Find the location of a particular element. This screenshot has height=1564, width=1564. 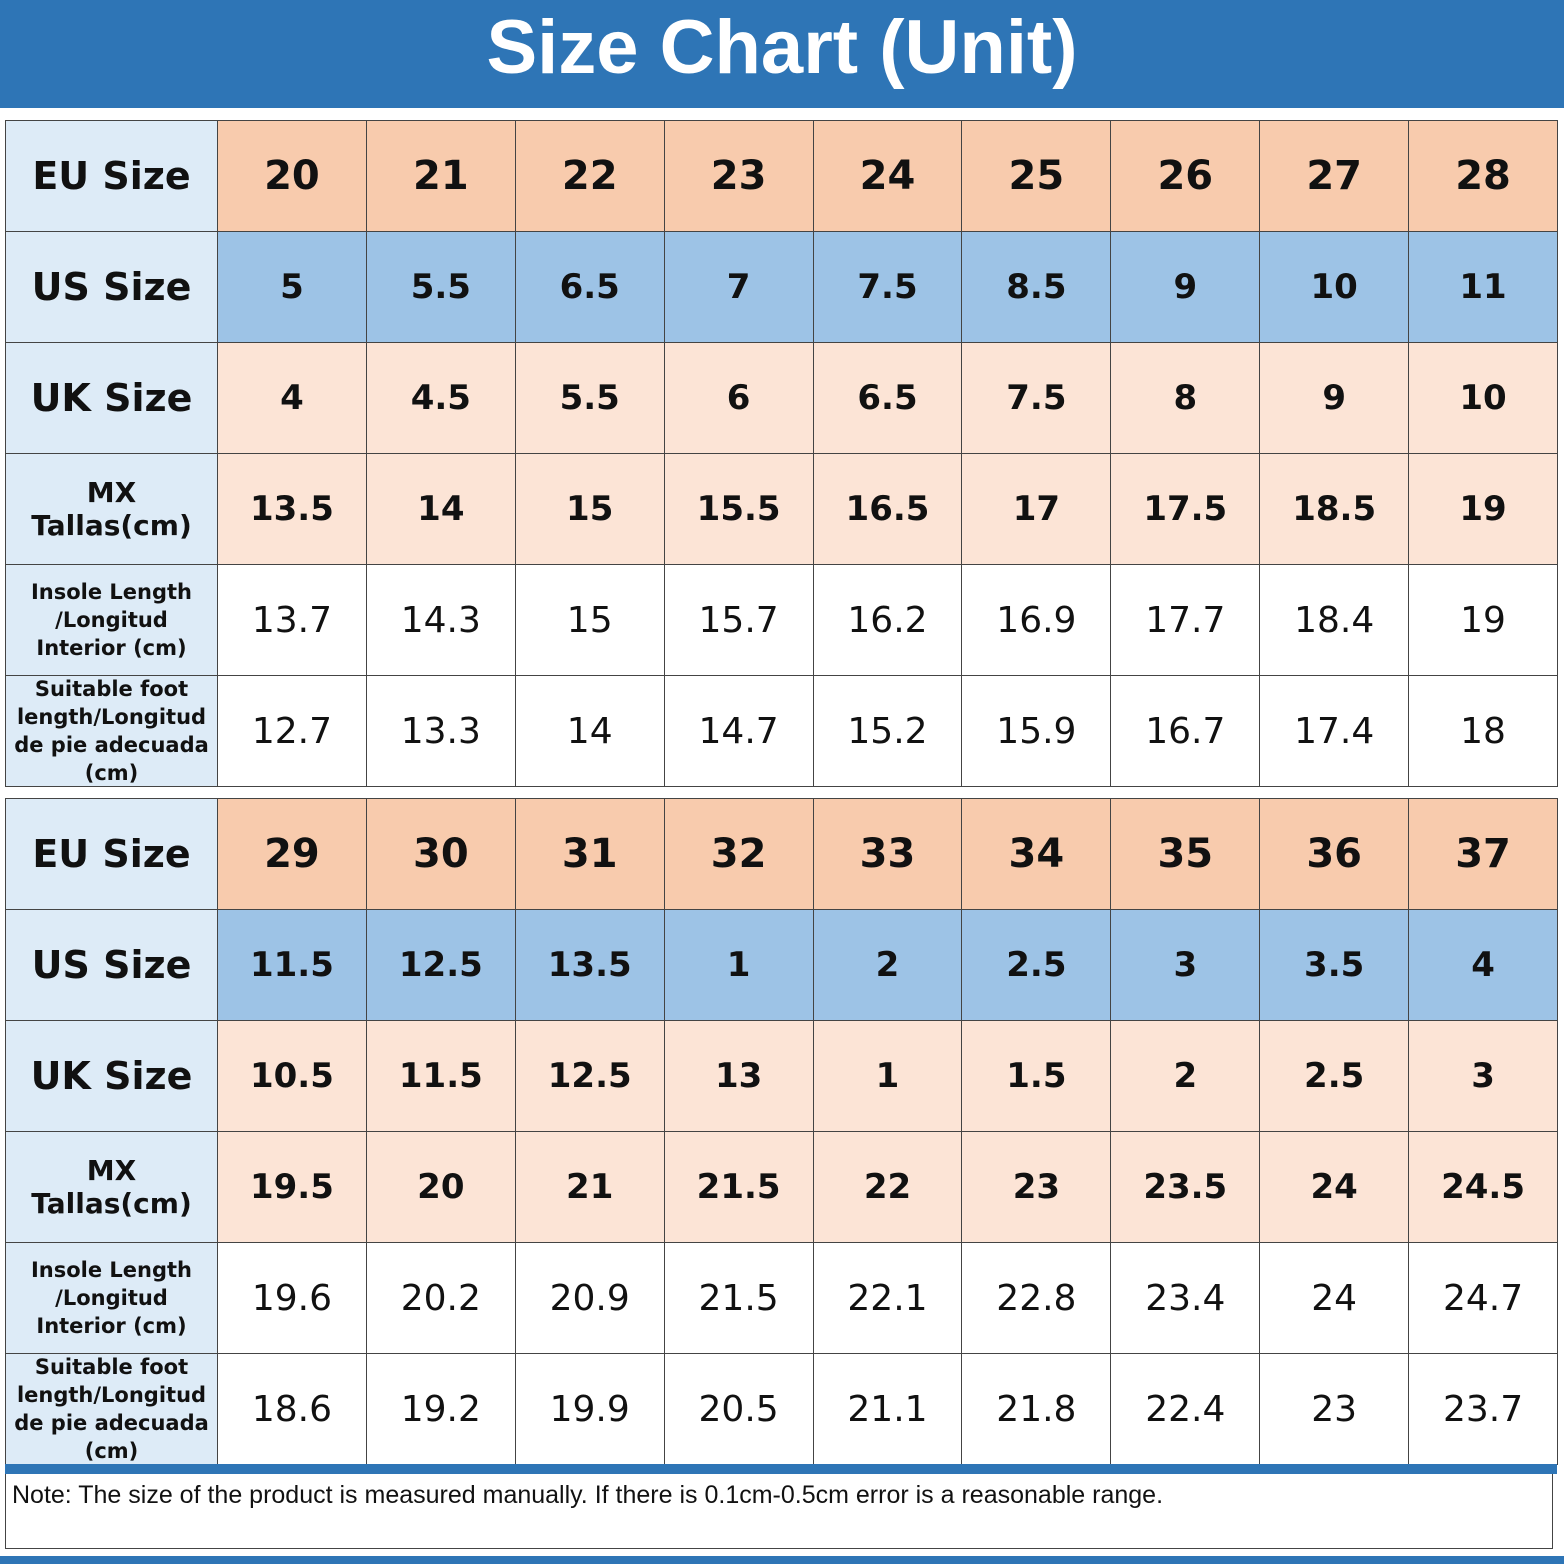

size-cell: 23.7 is located at coordinates (1483, 1409).